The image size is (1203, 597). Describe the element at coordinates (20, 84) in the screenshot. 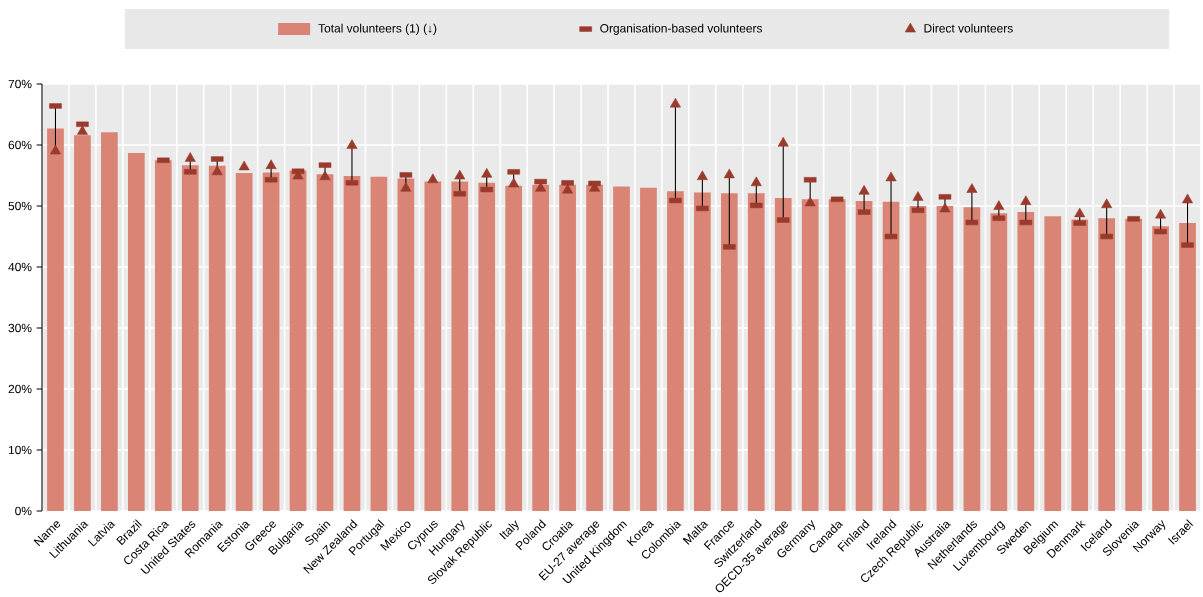

I see `y-tick-label: 70%` at that location.